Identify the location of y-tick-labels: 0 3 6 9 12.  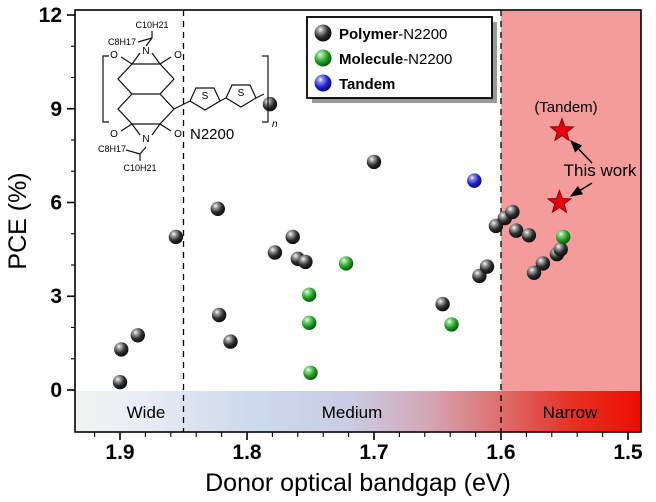
(50, 203).